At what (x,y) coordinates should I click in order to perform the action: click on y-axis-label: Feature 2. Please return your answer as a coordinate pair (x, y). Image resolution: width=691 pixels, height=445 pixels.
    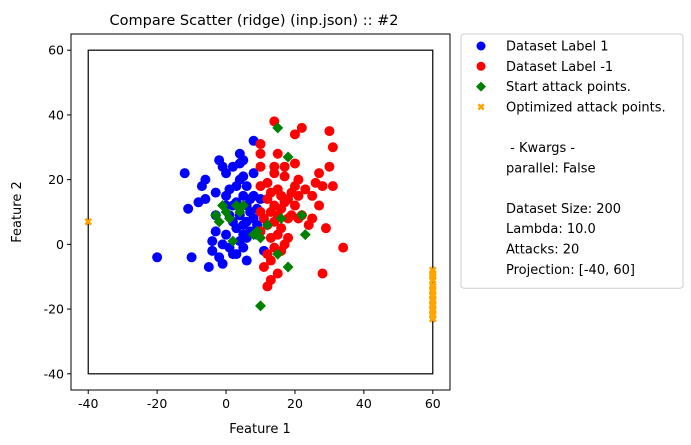
    Looking at the image, I should click on (17, 212).